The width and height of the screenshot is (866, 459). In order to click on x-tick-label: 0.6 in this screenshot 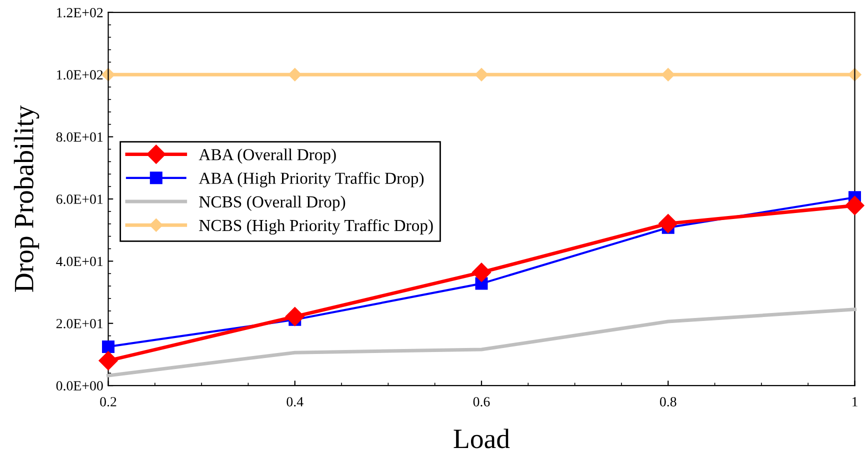, I will do `click(481, 402)`.